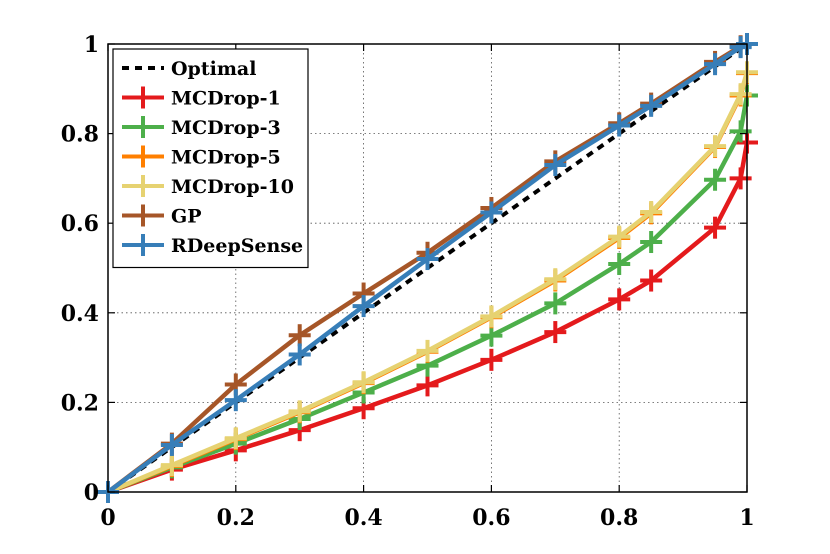 The height and width of the screenshot is (554, 830). I want to click on legend-entry-mcdrop-3: MCDrop-3, so click(201, 127).